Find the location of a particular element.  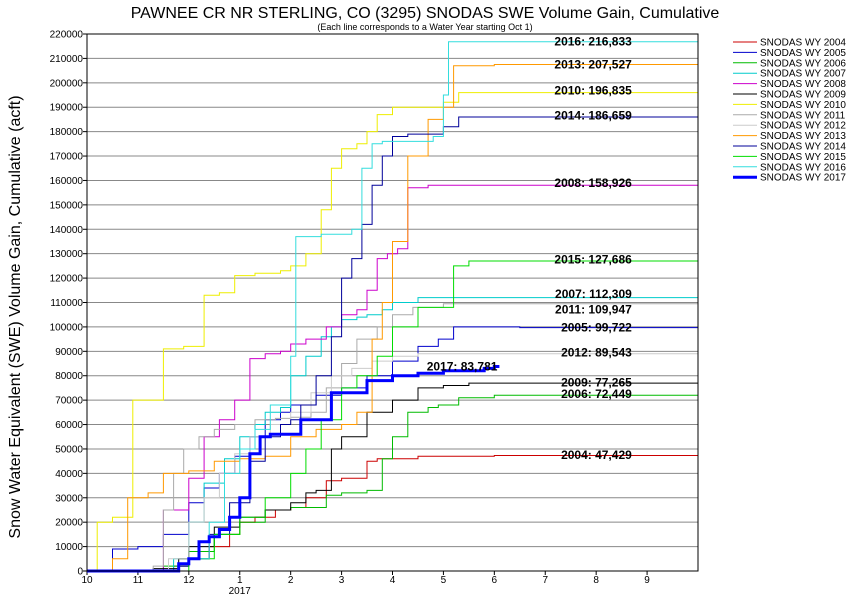

y-tick-label: 50000 is located at coordinates (69, 449).